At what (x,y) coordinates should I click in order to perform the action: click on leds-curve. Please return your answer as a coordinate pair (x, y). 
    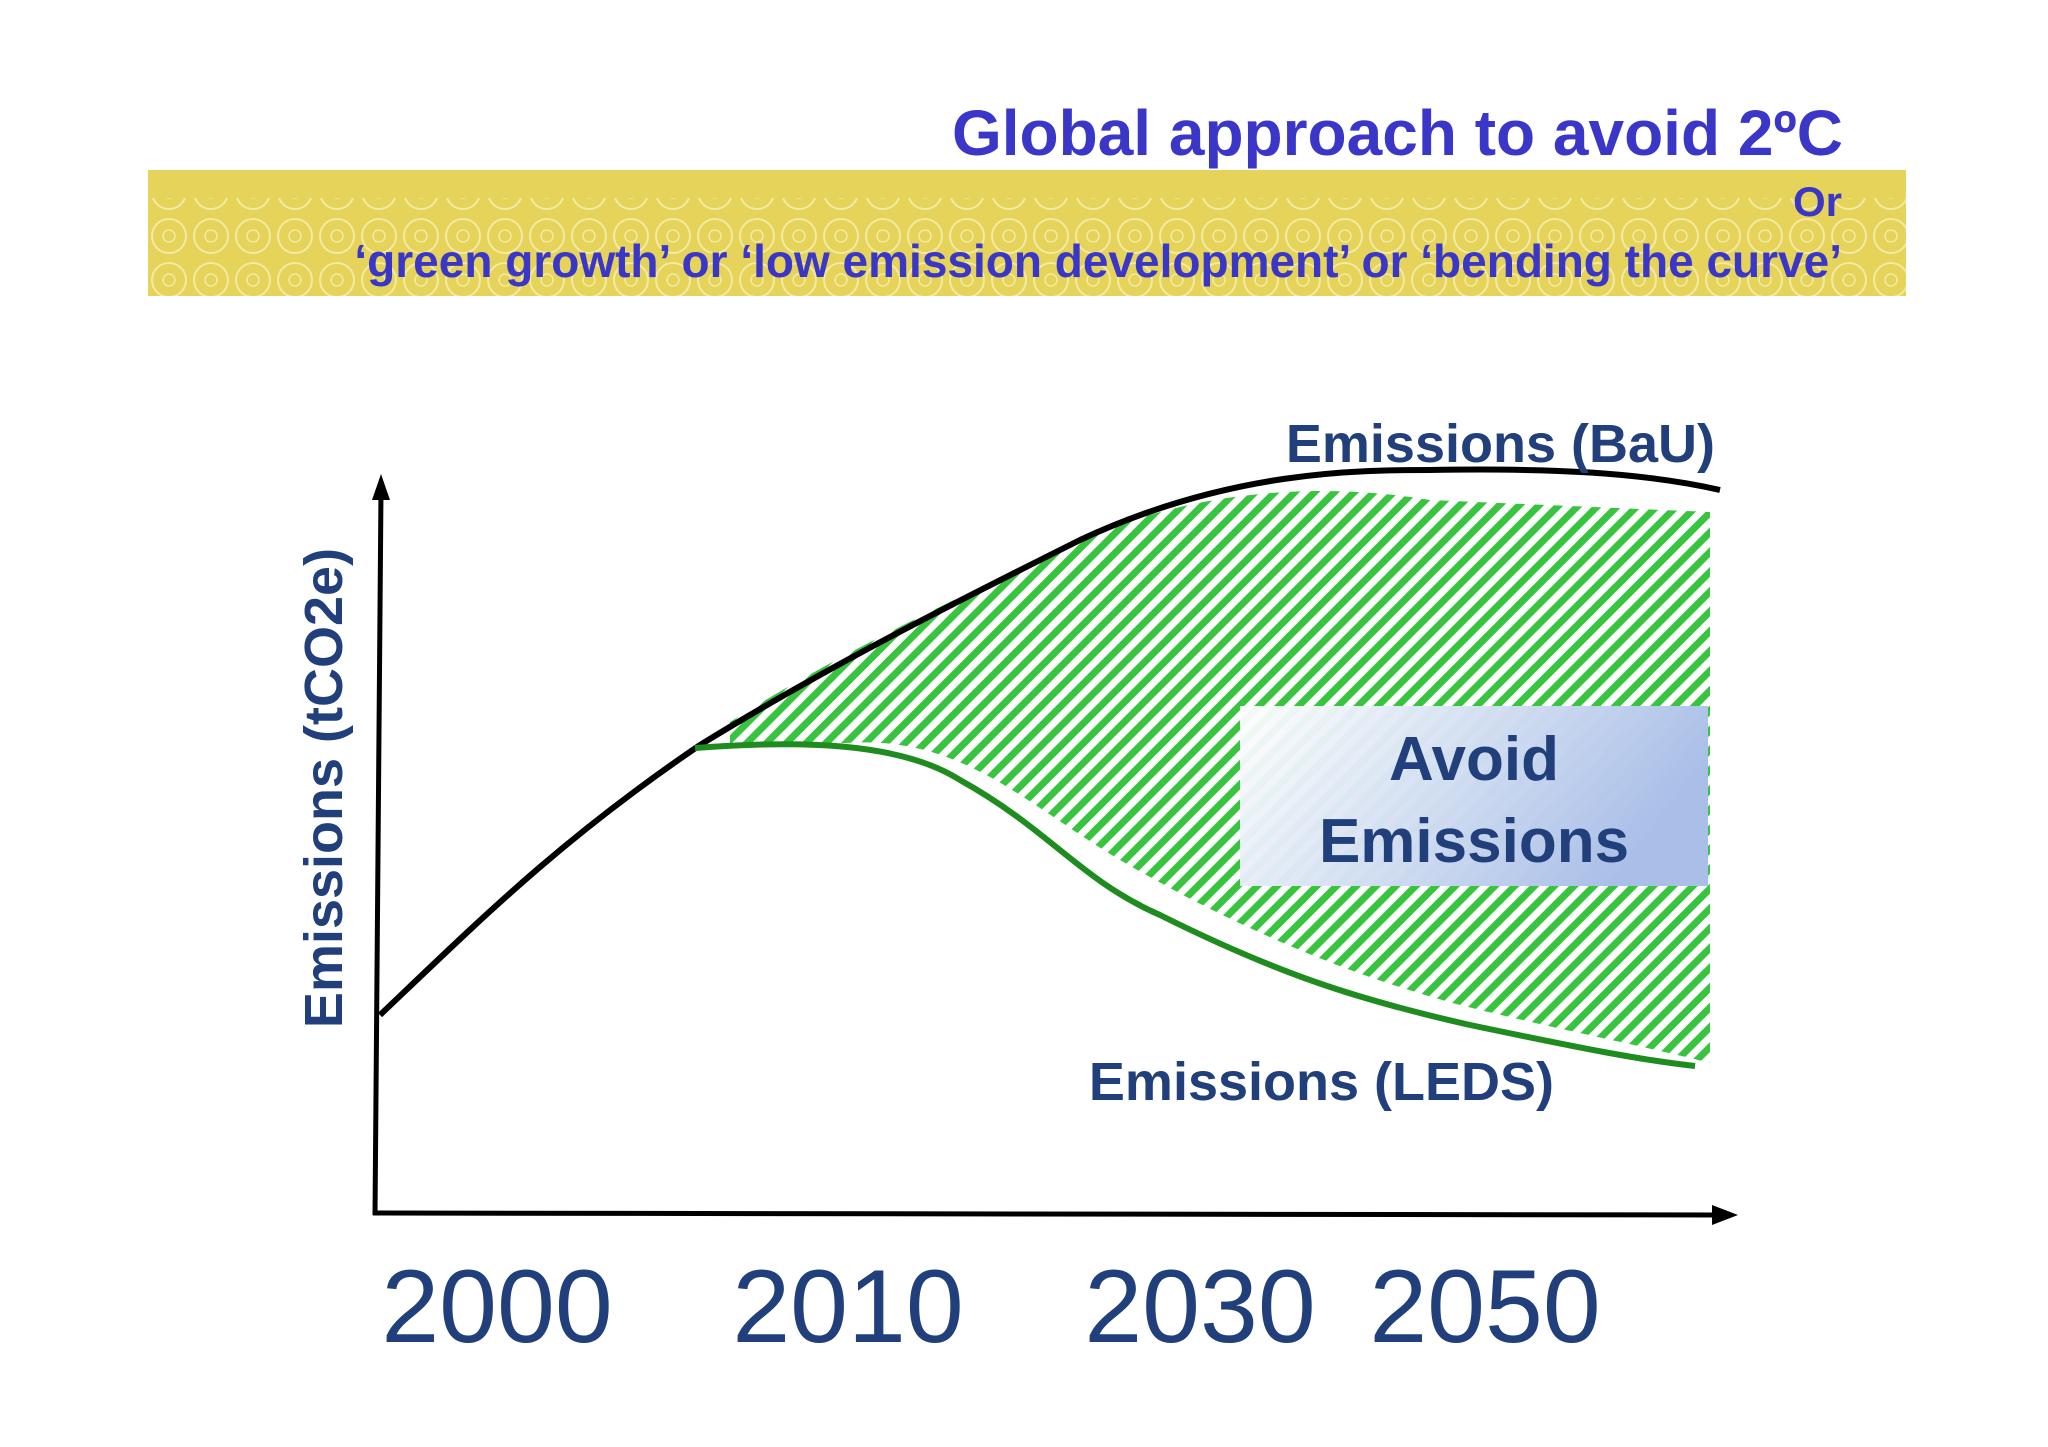
    Looking at the image, I should click on (1195, 905).